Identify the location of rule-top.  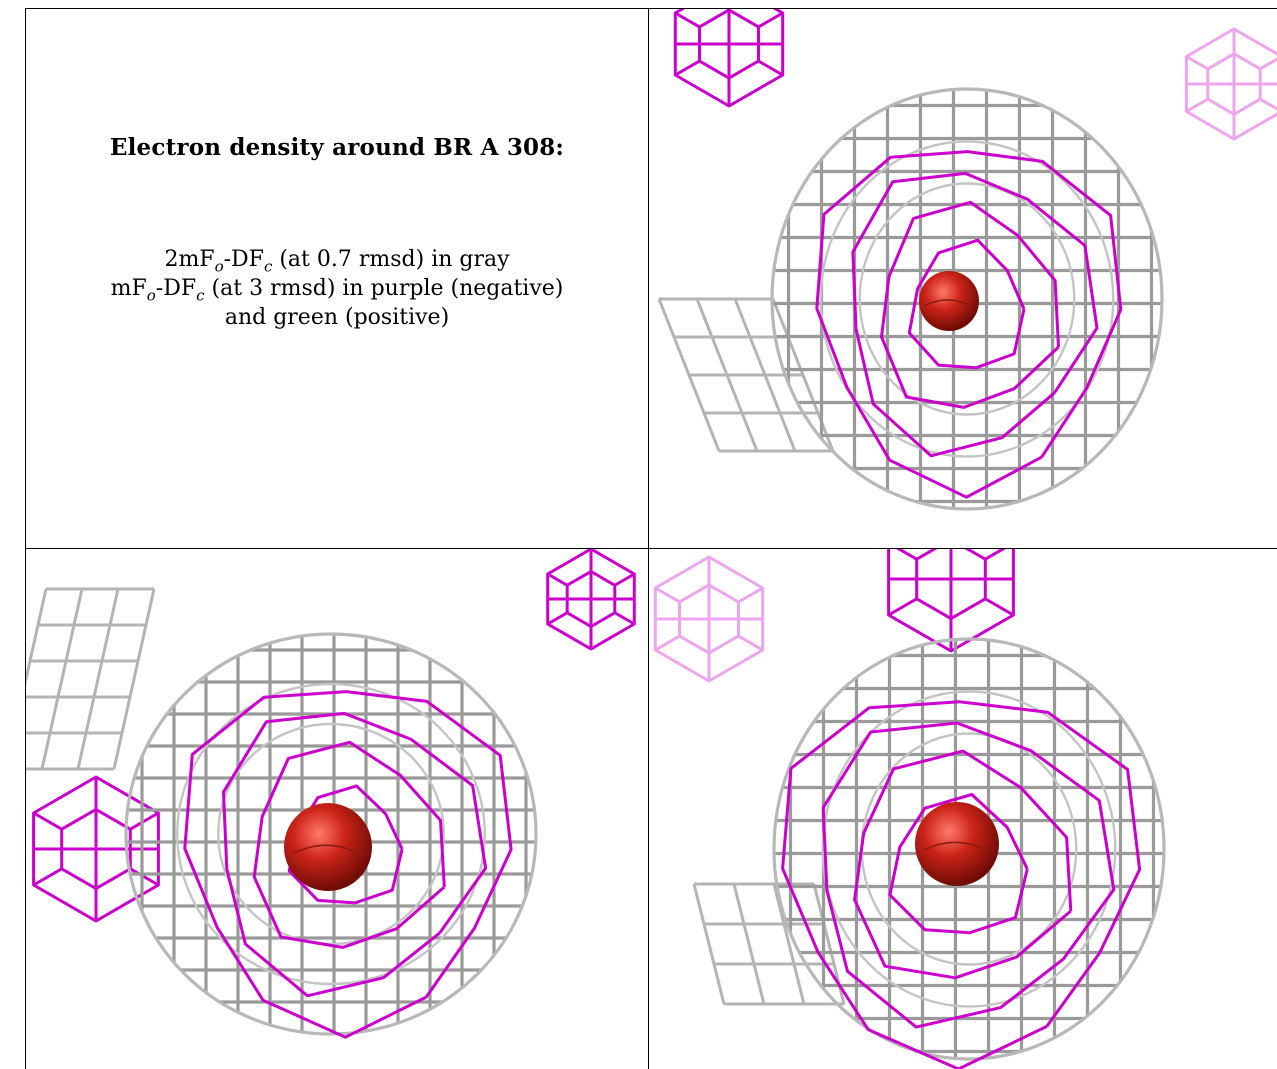
(651, 8).